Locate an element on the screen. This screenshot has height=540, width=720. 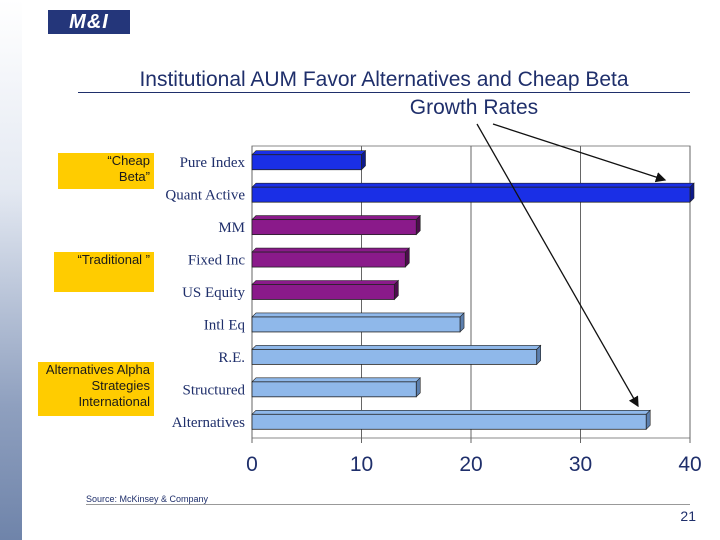
category-label: Fixed Inc is located at coordinates (216, 261).